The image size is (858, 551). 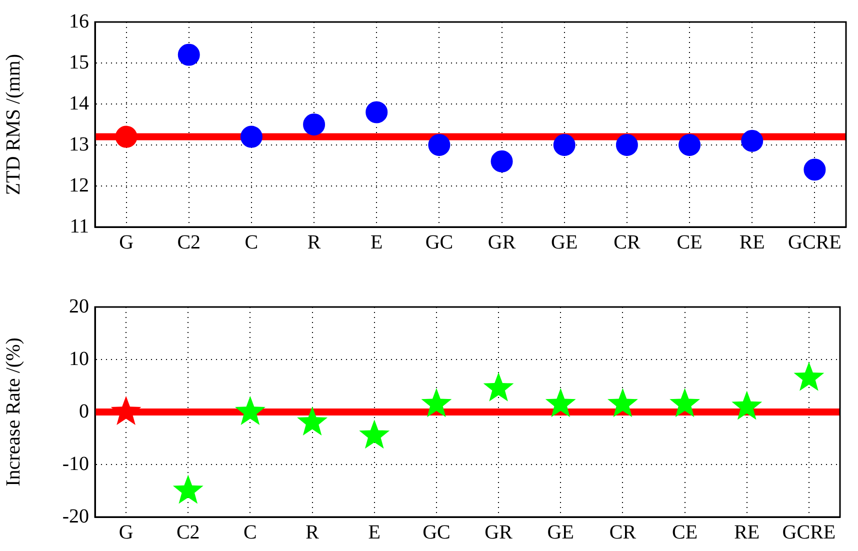 I want to click on y-tick-label: 12, so click(x=79, y=185).